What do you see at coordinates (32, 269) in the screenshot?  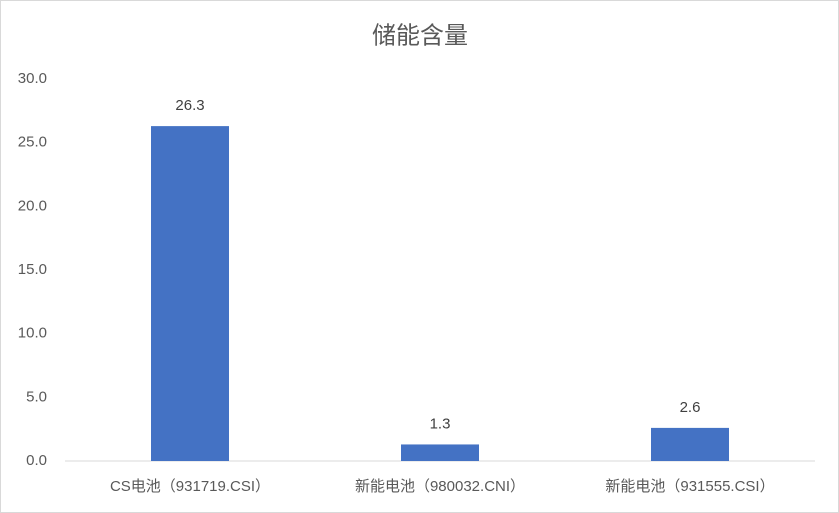 I see `y-tick-label: 15.0` at bounding box center [32, 269].